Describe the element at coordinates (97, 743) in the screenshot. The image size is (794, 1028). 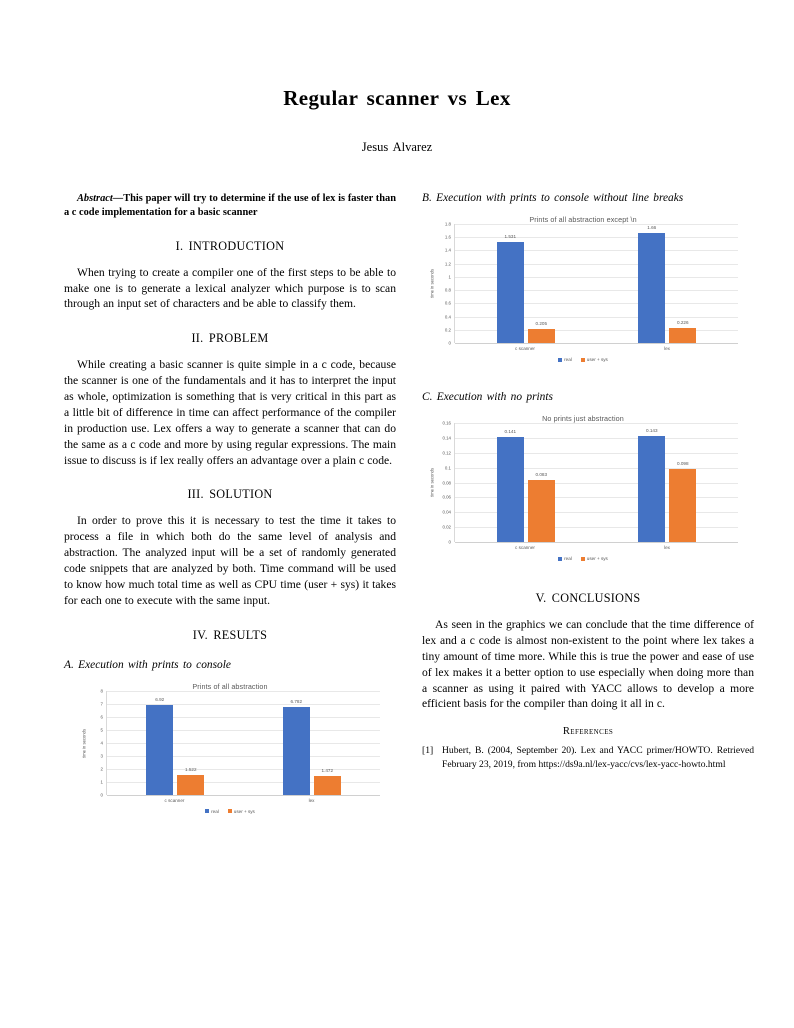
I see `y-axis-ticks: 0 1 2 3 4 5 6 7 8` at that location.